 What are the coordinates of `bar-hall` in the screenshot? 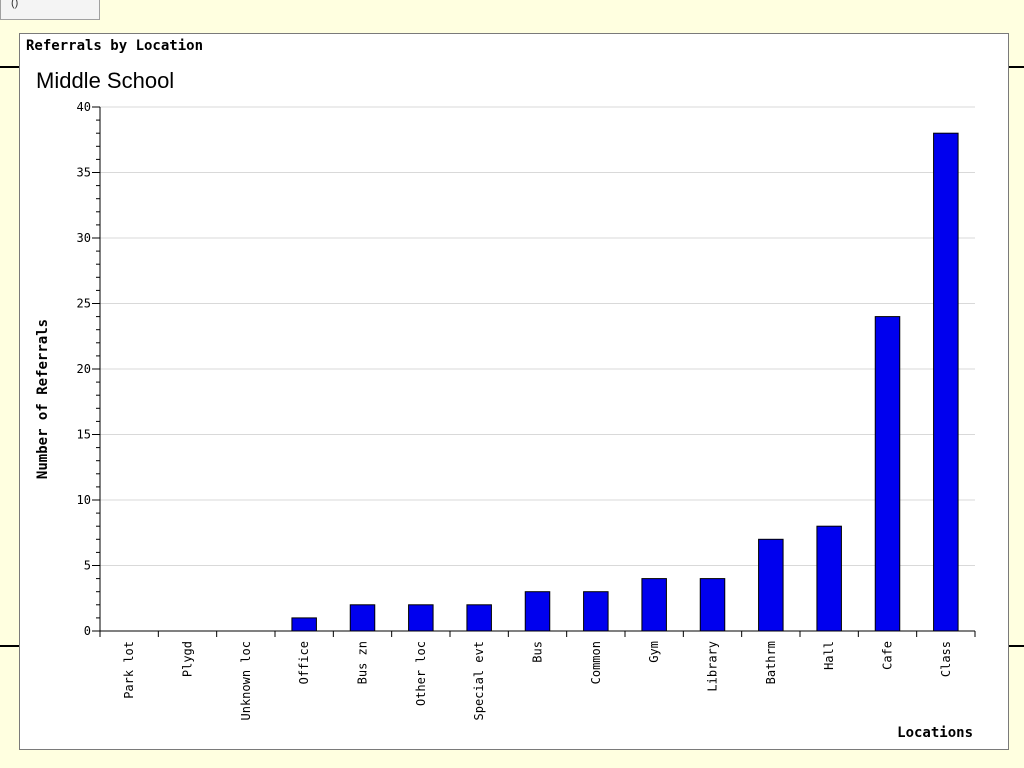 It's located at (829, 578).